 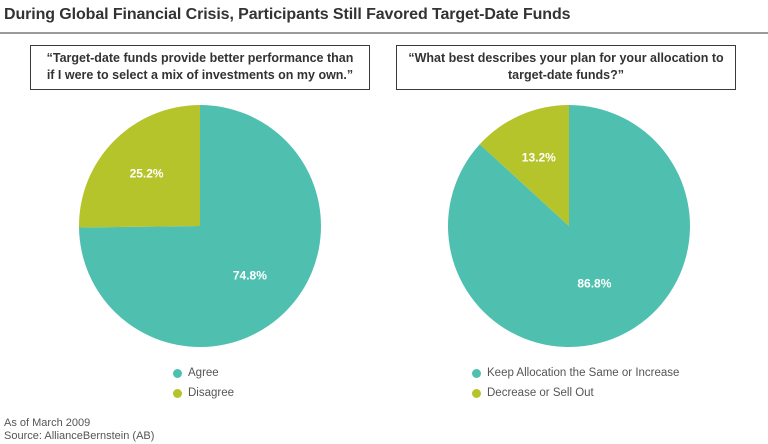 What do you see at coordinates (384, 33) in the screenshot?
I see `title-divider` at bounding box center [384, 33].